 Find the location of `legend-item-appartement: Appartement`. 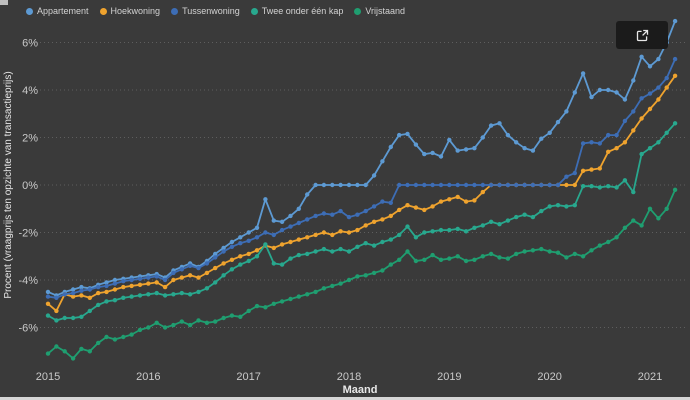

legend-item-appartement: Appartement is located at coordinates (57, 11).